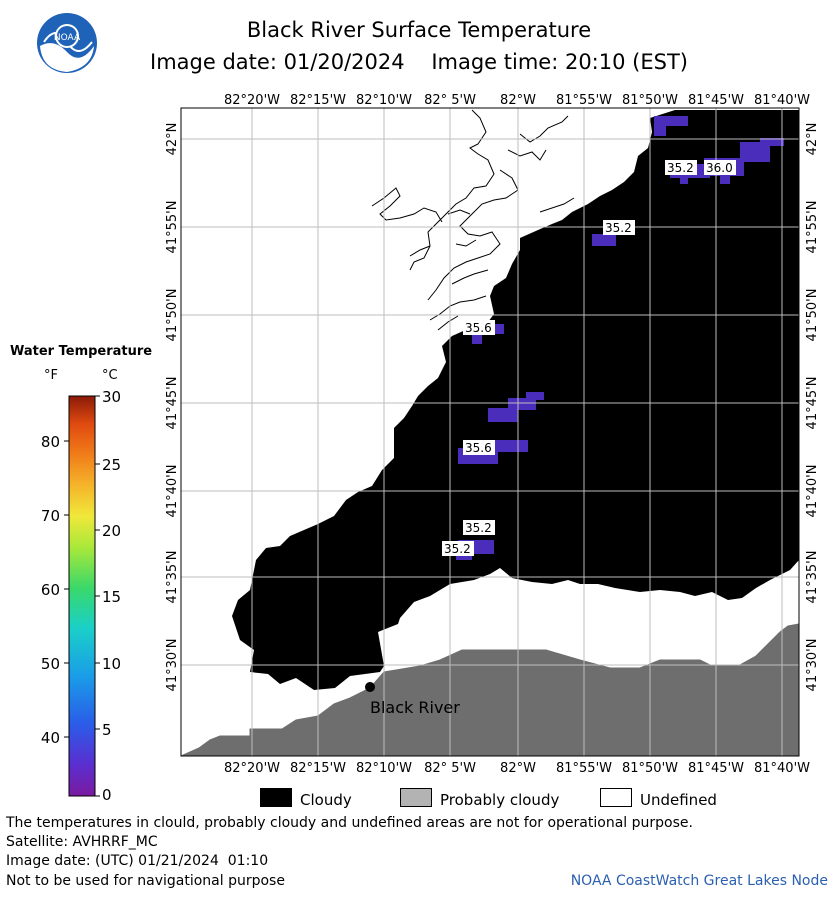 The width and height of the screenshot is (838, 897). What do you see at coordinates (107, 795) in the screenshot?
I see `svg-text: 0` at bounding box center [107, 795].